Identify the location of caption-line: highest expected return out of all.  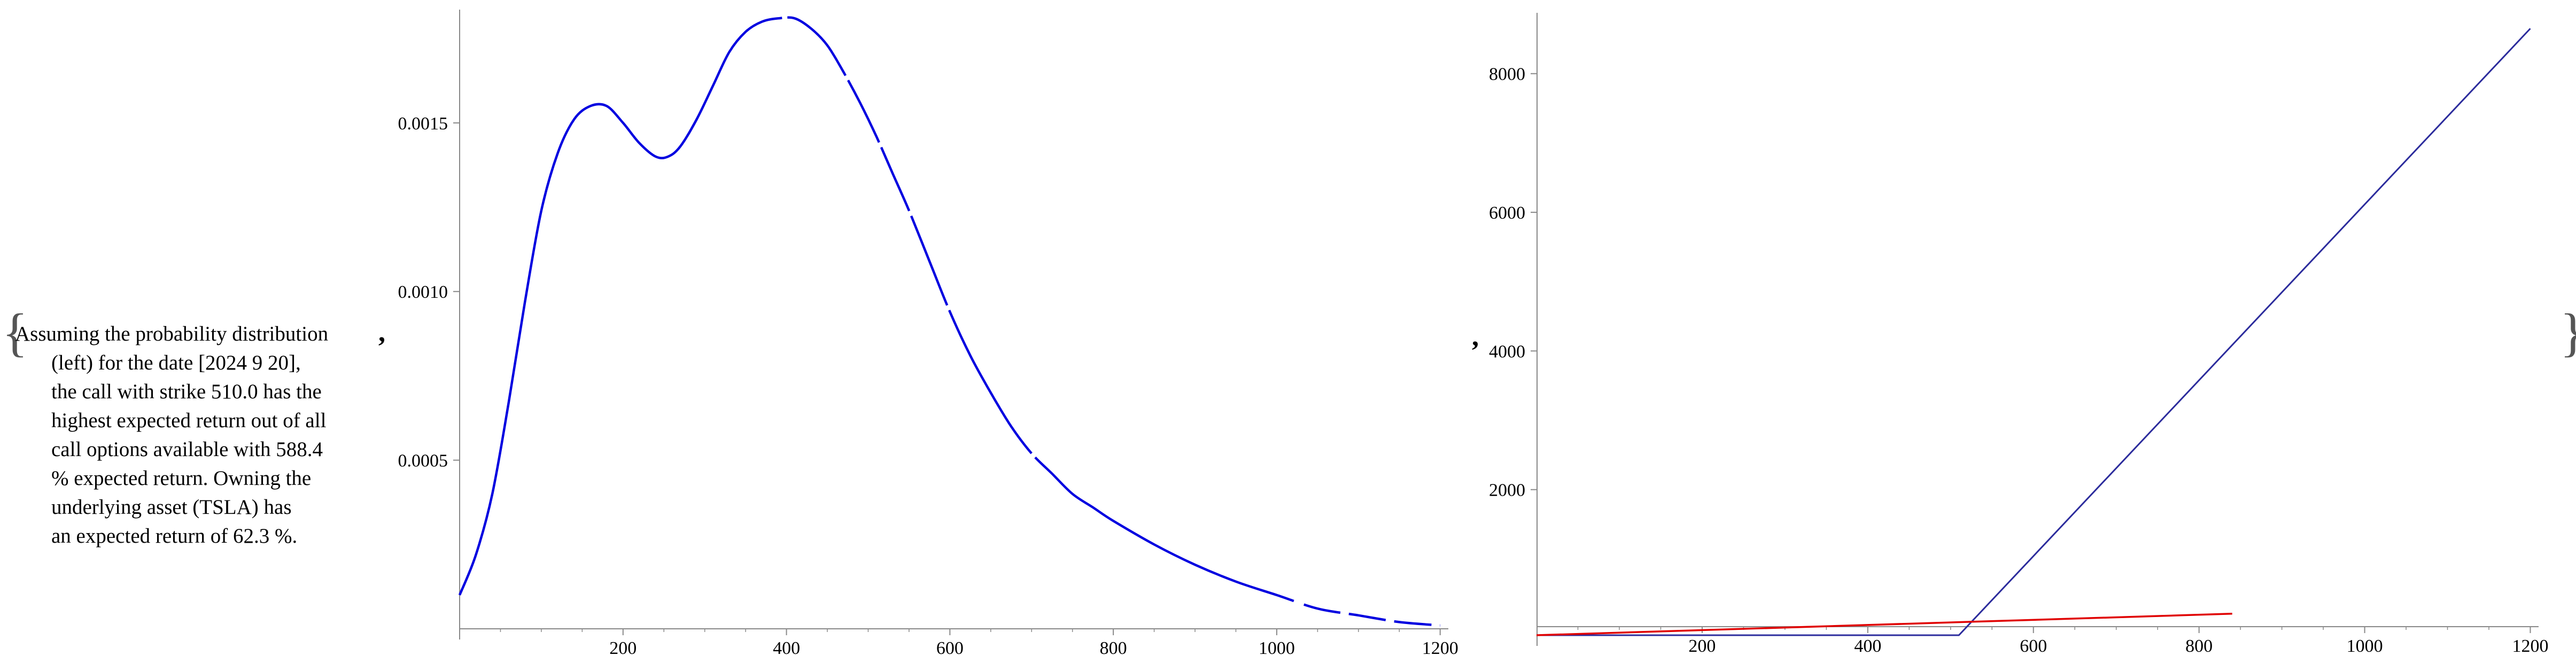
(189, 420).